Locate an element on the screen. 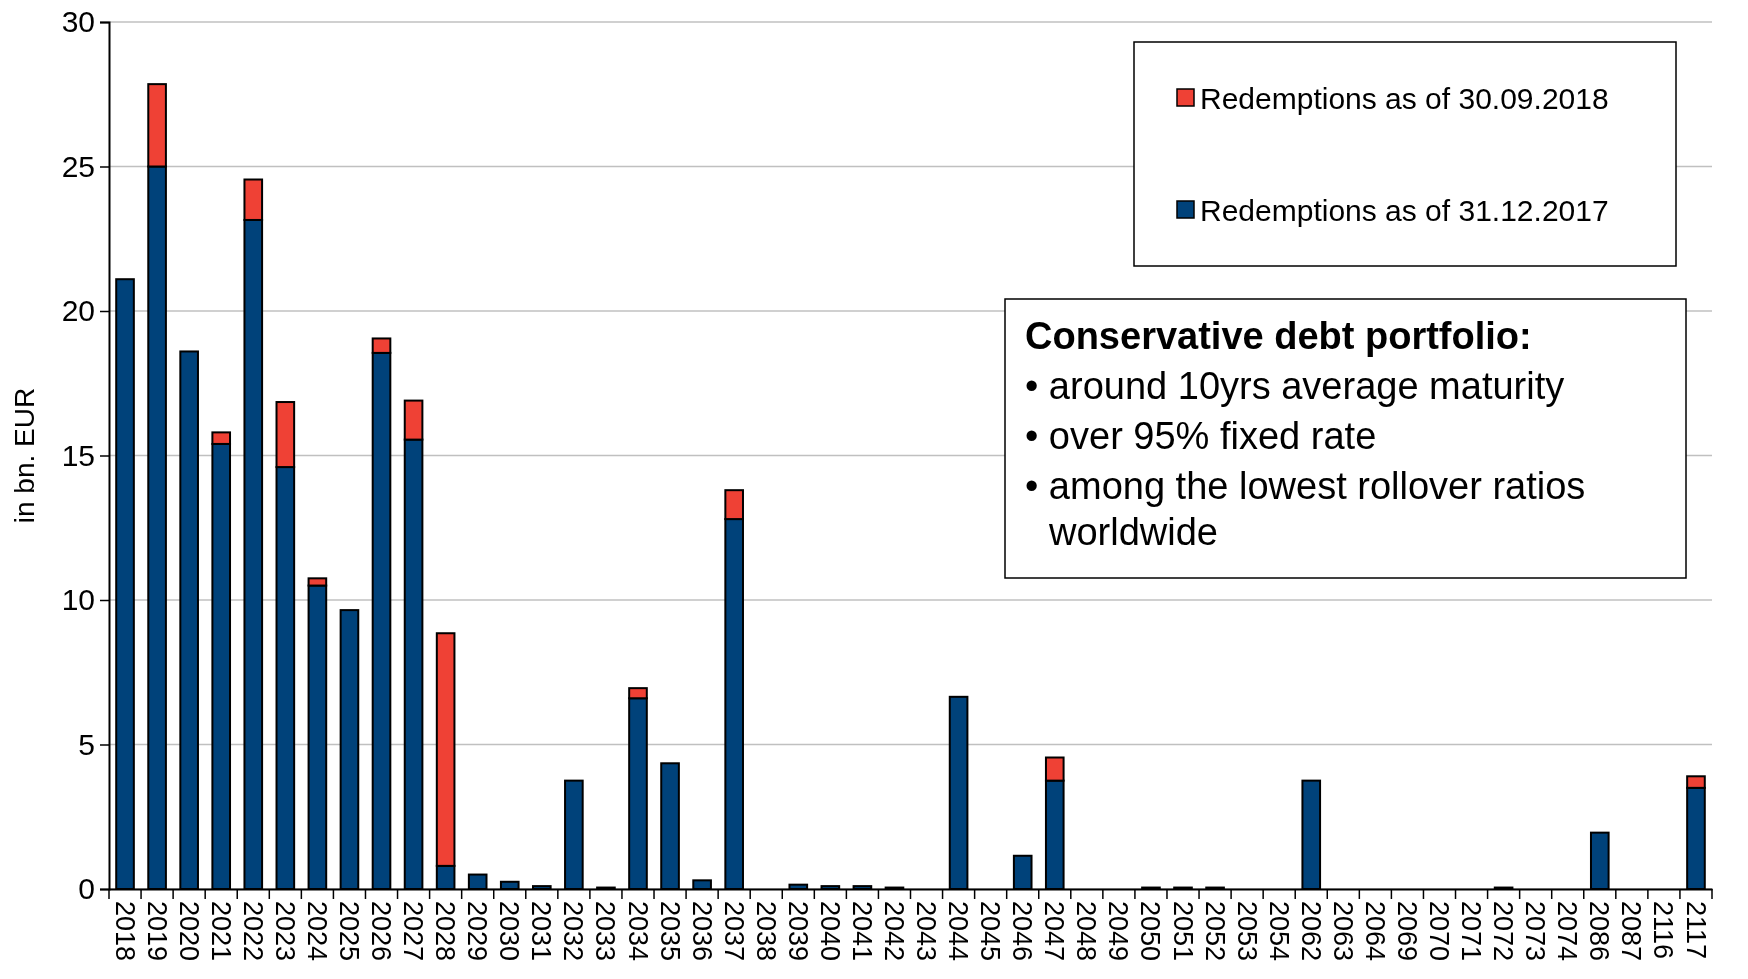  x-tick-label: 2024 is located at coordinates (316, 931).